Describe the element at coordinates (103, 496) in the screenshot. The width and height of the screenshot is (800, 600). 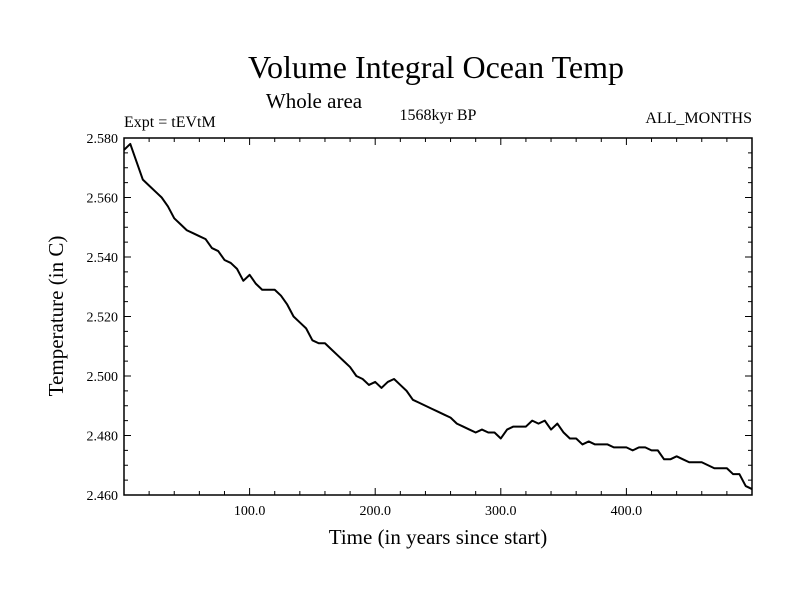
I see `y-tick-label: 2.460` at that location.